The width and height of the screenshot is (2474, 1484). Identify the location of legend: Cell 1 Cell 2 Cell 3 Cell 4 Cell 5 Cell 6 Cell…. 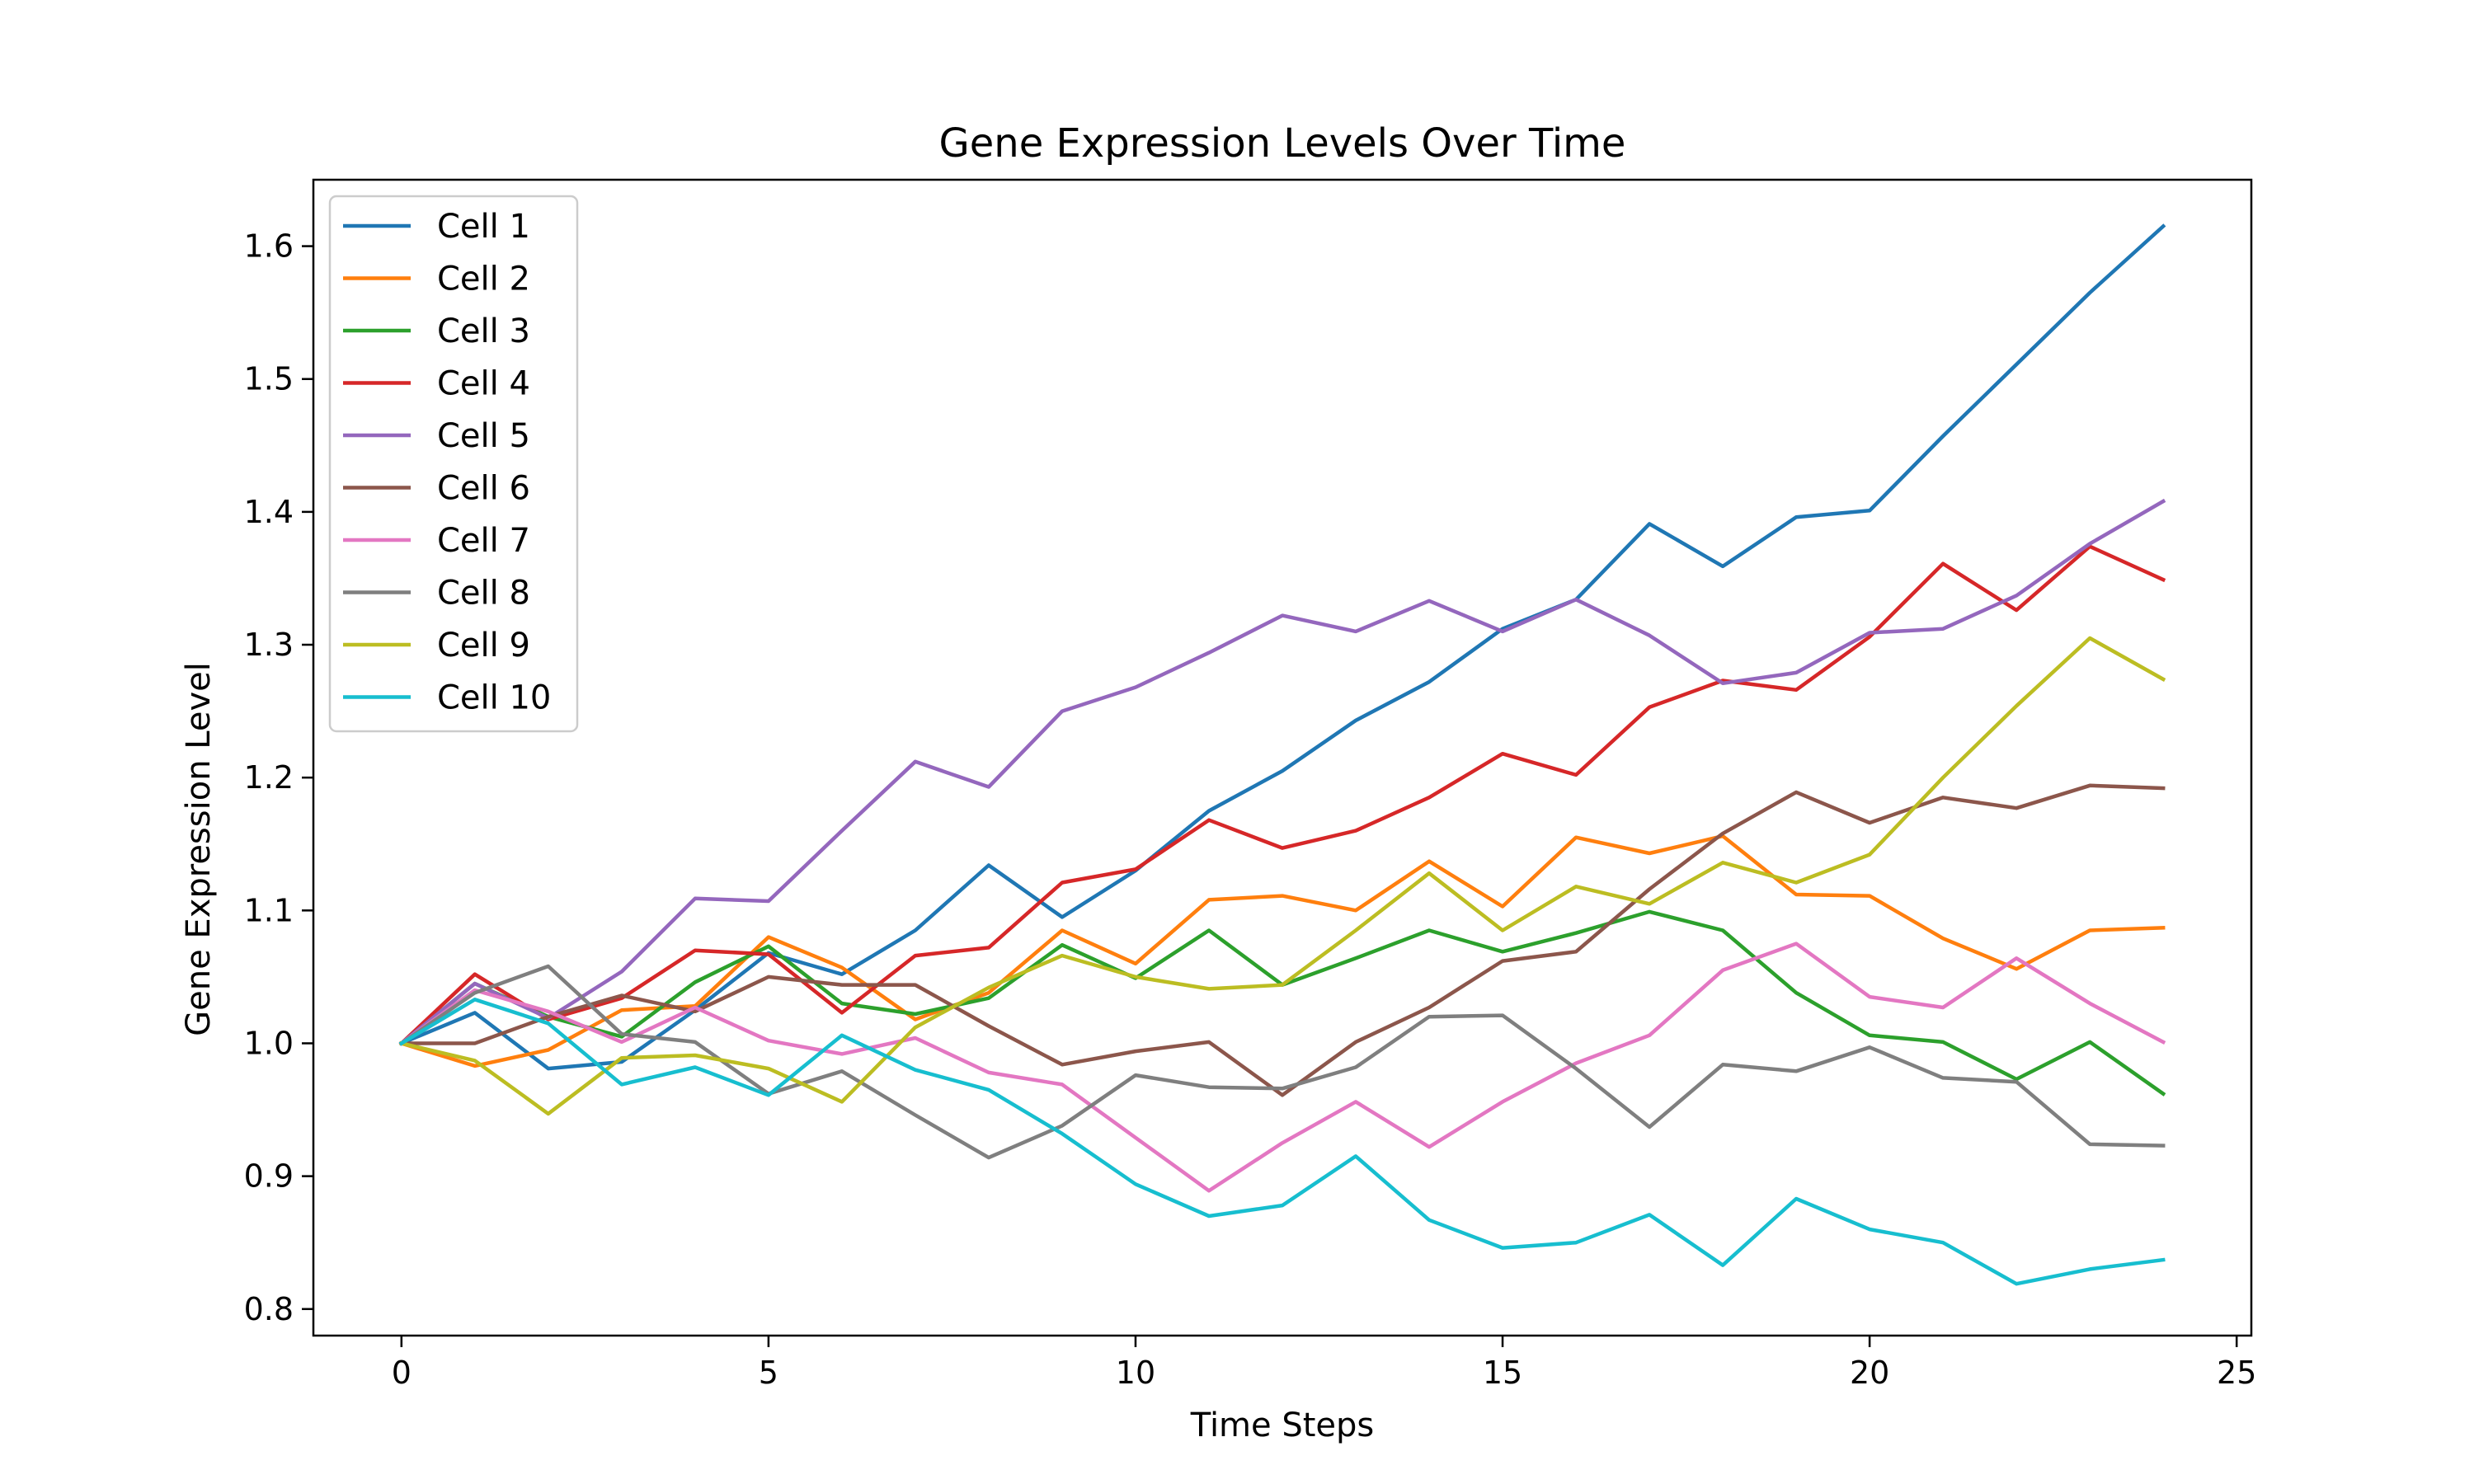
(453, 464).